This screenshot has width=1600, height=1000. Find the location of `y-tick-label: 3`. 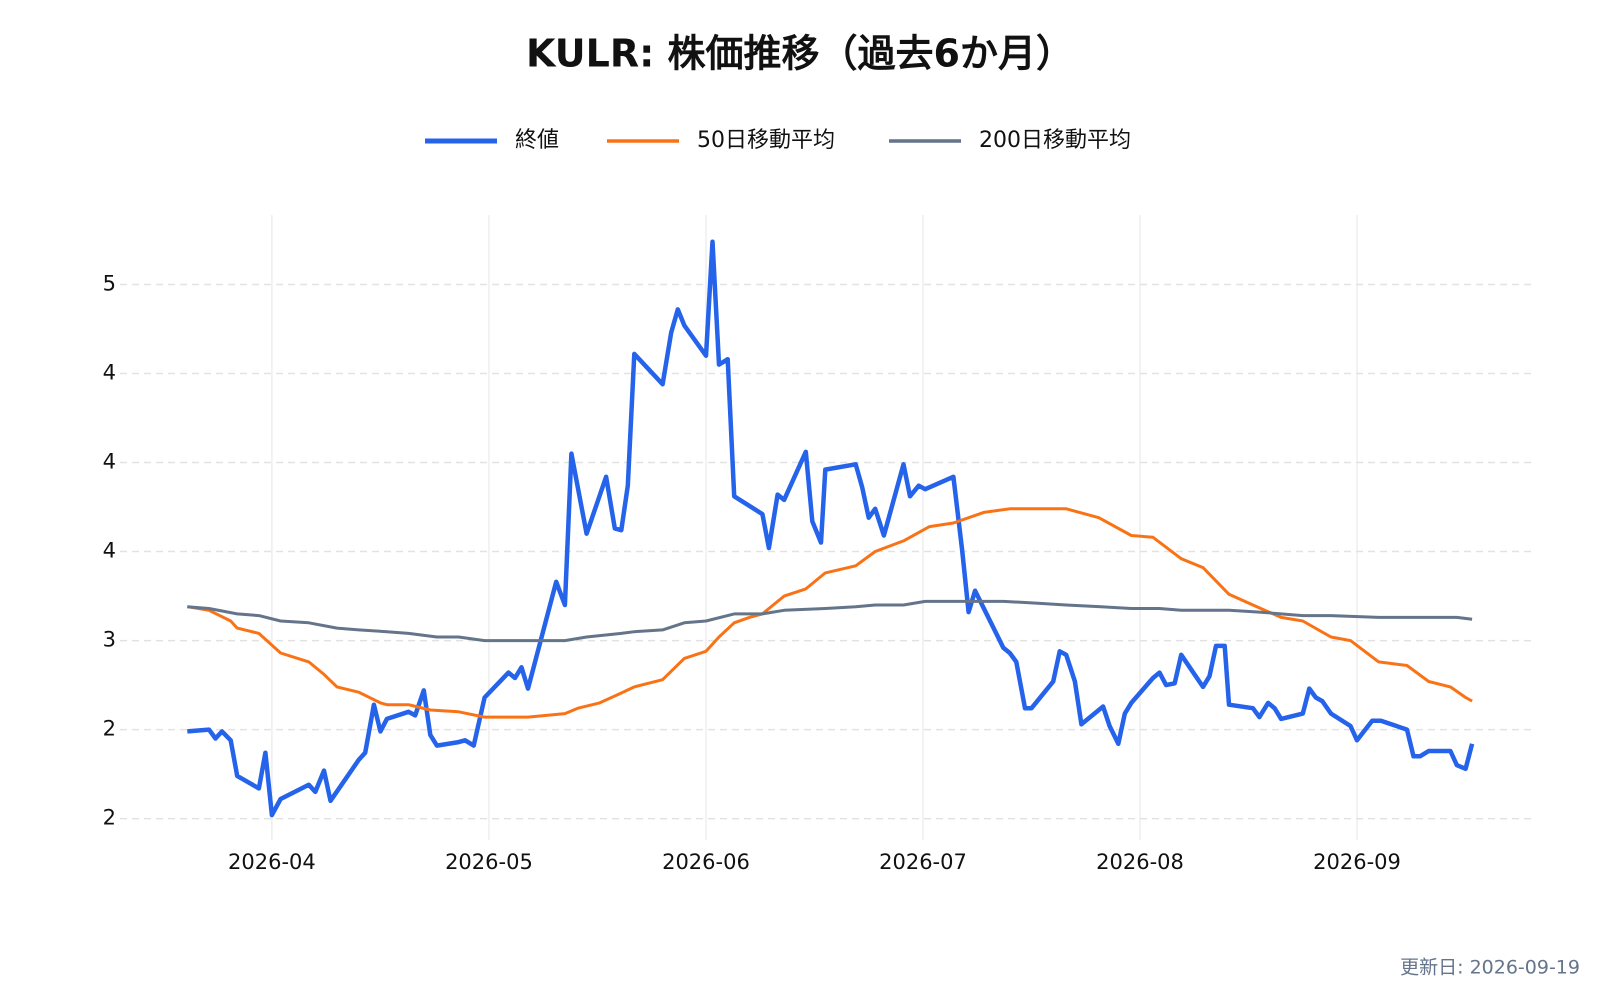

y-tick-label: 3 is located at coordinates (109, 640).